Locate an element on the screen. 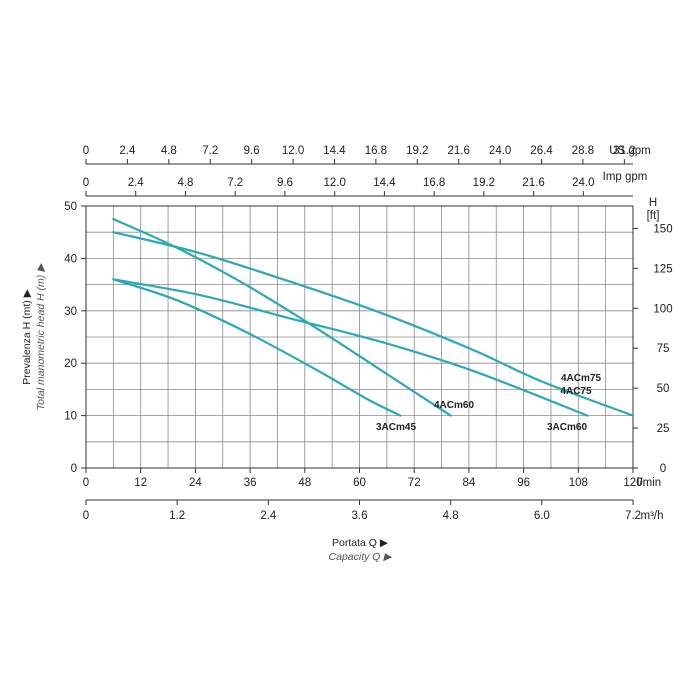 Image resolution: width=700 pixels, height=700 pixels. us-gpm-tick-label: 26.4 is located at coordinates (541, 151).